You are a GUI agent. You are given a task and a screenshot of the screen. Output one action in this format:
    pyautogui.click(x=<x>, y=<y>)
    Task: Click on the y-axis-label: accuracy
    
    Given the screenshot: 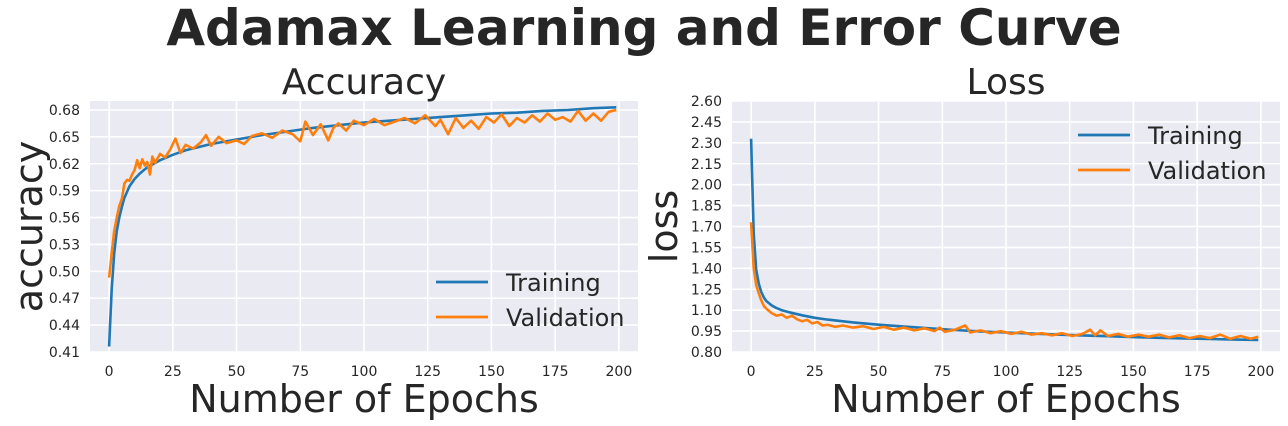 What is the action you would take?
    pyautogui.click(x=29, y=226)
    